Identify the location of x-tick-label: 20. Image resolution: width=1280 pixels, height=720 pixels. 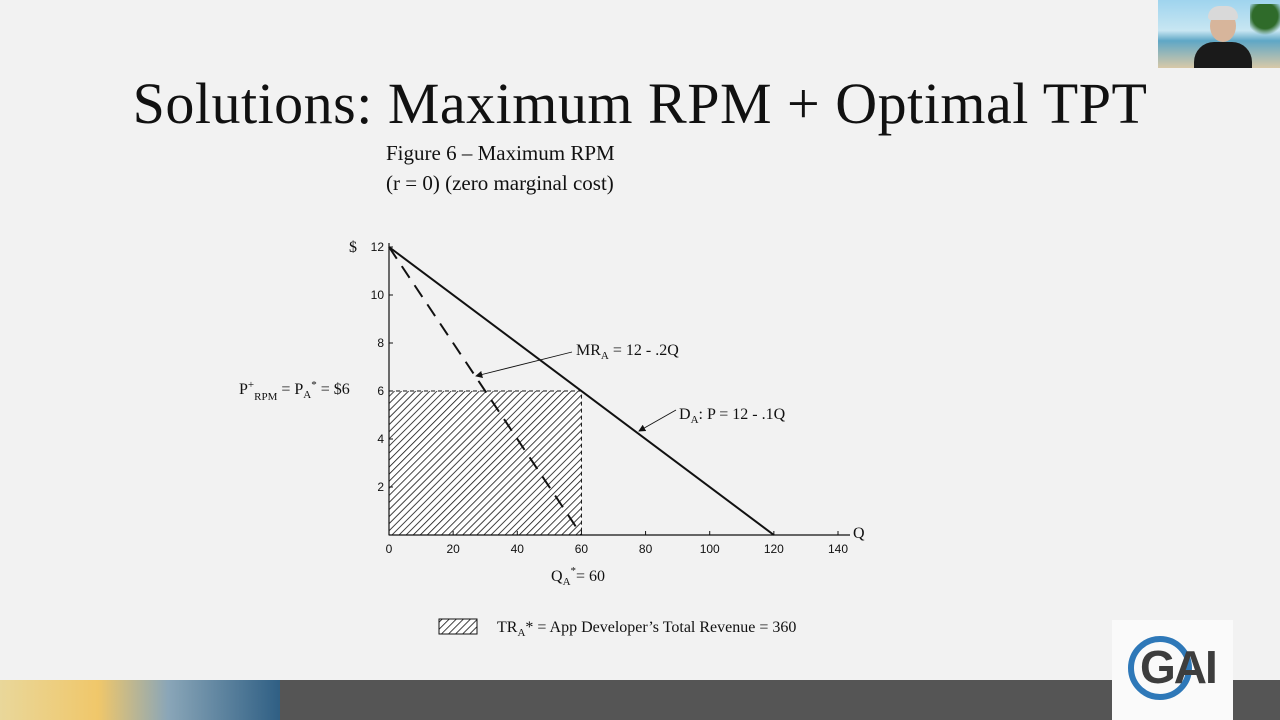
(453, 549).